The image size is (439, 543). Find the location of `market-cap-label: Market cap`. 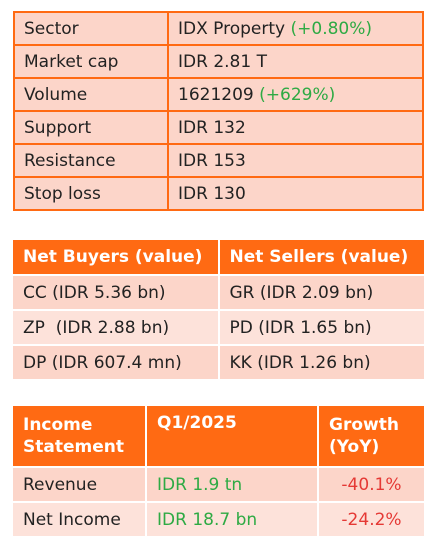

market-cap-label: Market cap is located at coordinates (91, 61).